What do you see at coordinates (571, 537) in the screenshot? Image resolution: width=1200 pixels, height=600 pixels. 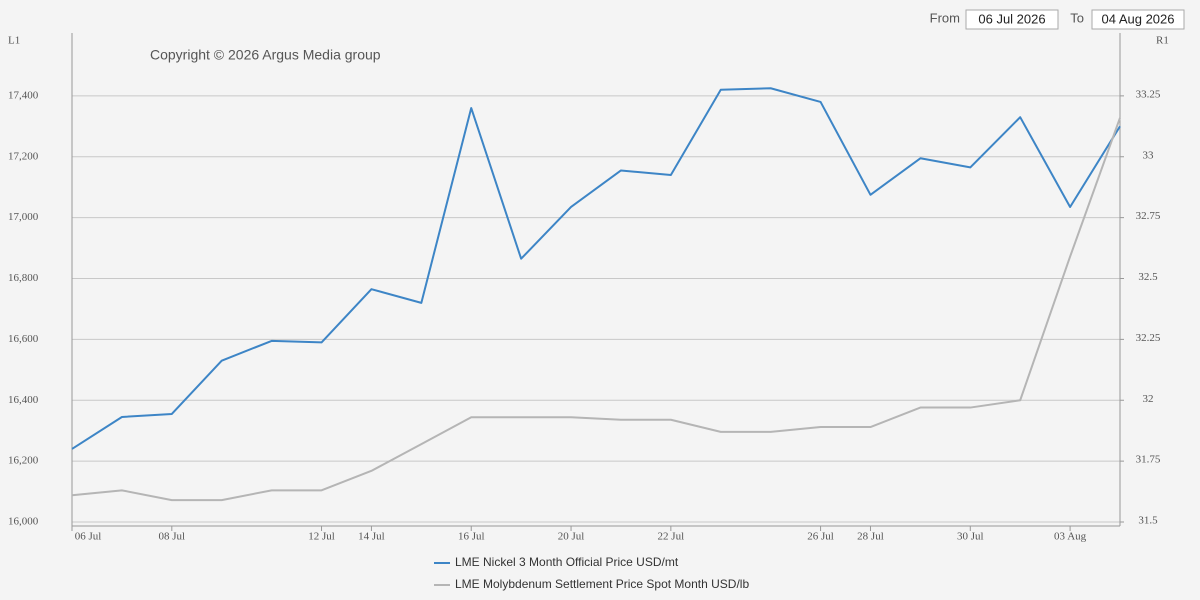 I see `x-tick-label: 20 Jul` at bounding box center [571, 537].